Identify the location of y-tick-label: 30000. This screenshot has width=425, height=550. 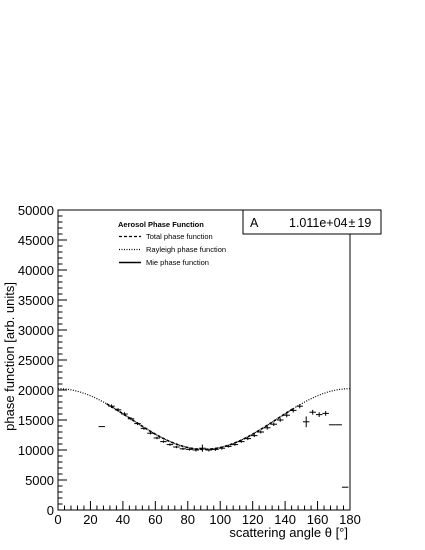
(36, 330).